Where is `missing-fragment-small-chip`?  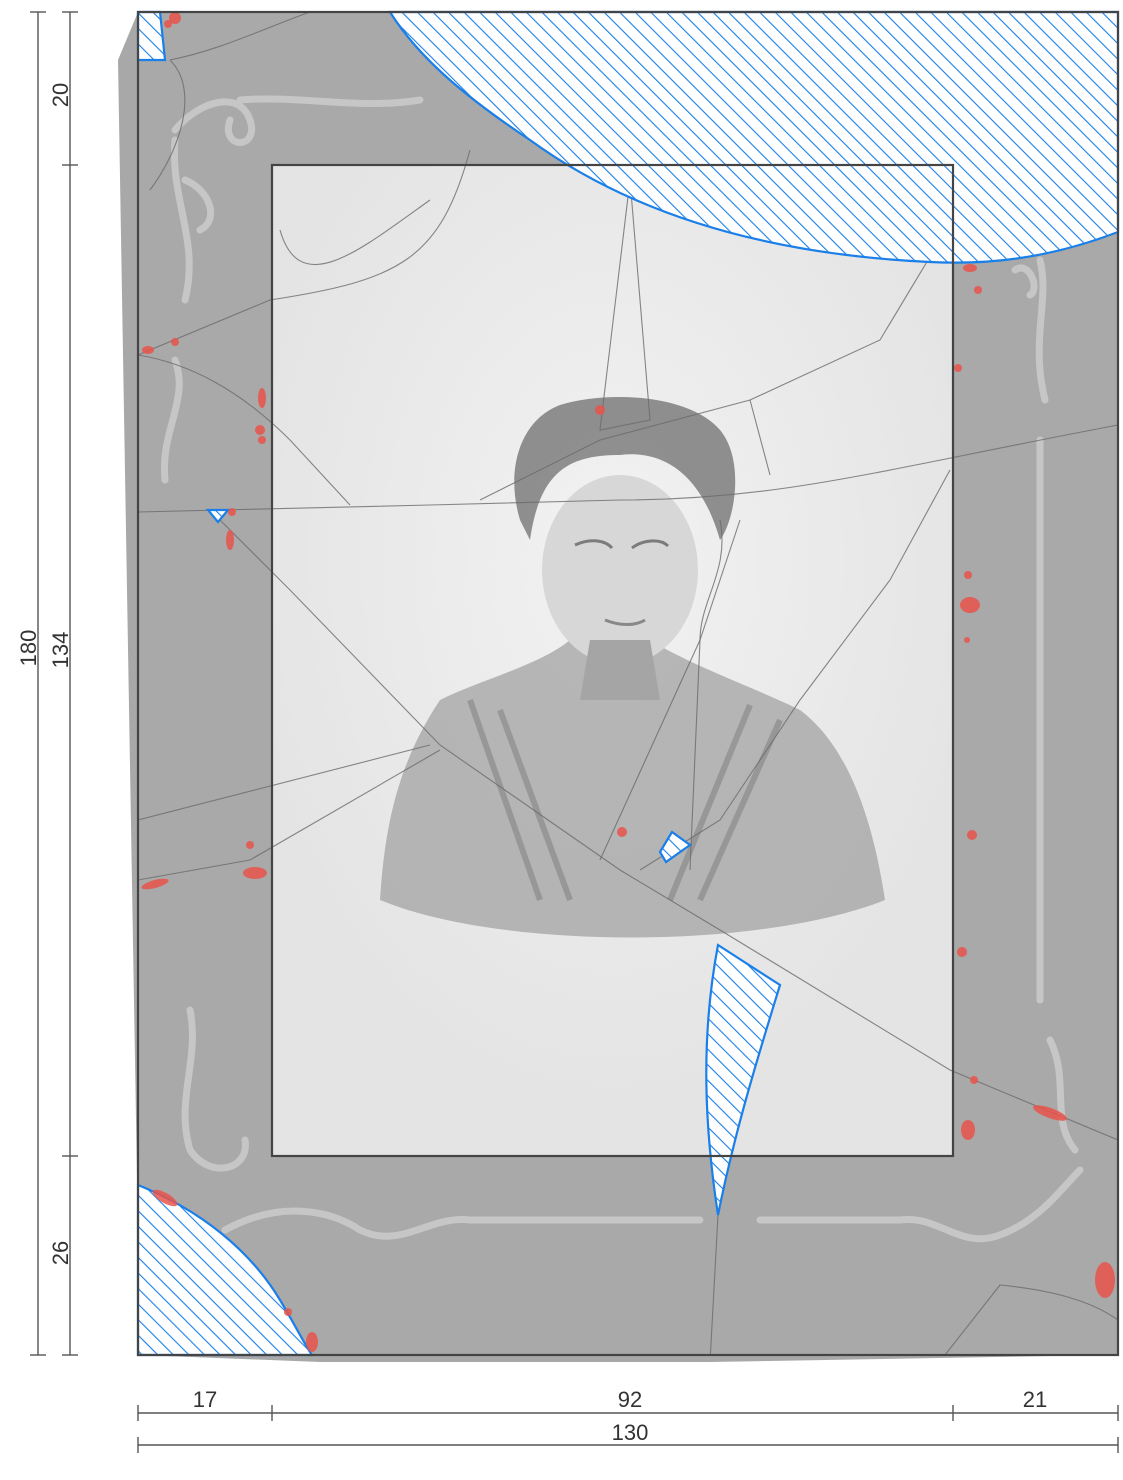
missing-fragment-small-chip is located at coordinates (675, 847).